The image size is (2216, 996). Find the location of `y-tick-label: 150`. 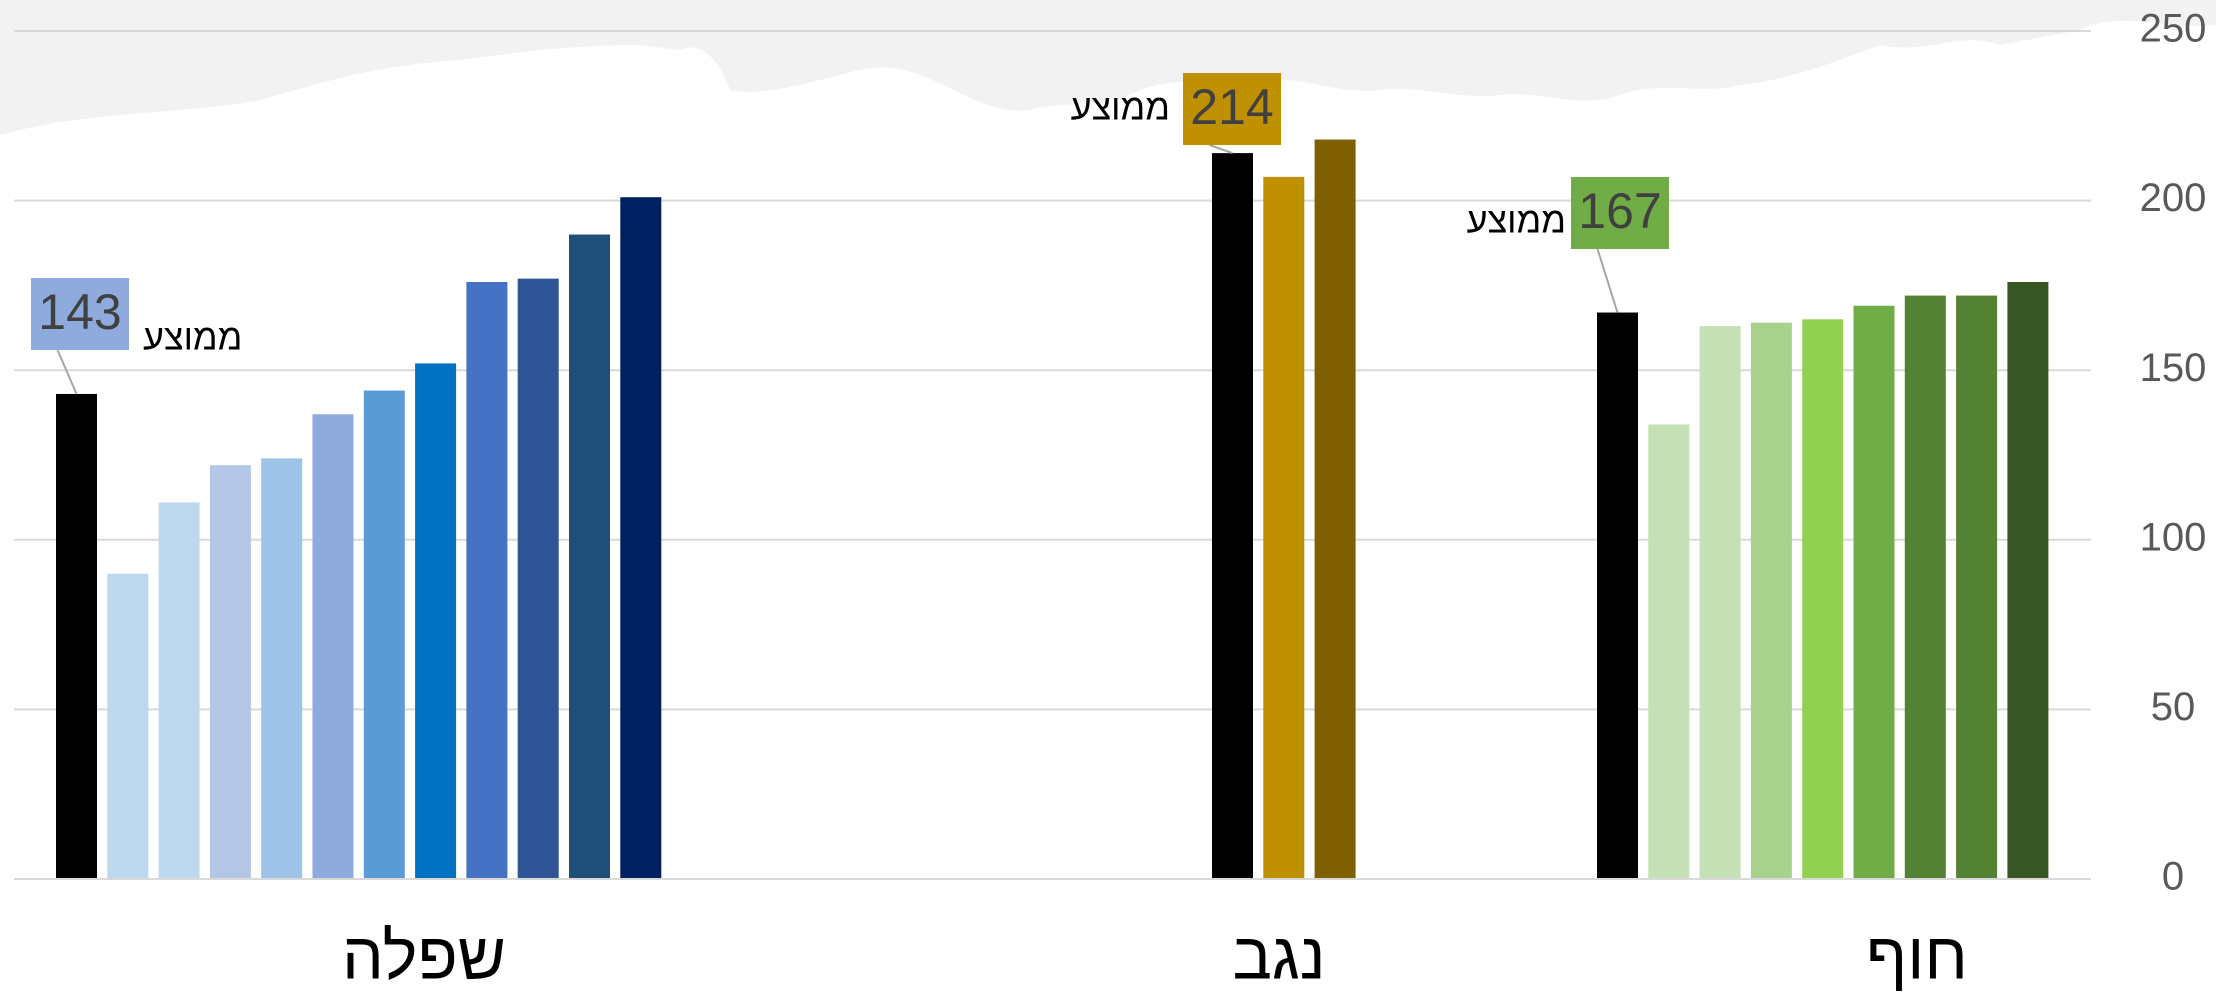

y-tick-label: 150 is located at coordinates (2173, 368).